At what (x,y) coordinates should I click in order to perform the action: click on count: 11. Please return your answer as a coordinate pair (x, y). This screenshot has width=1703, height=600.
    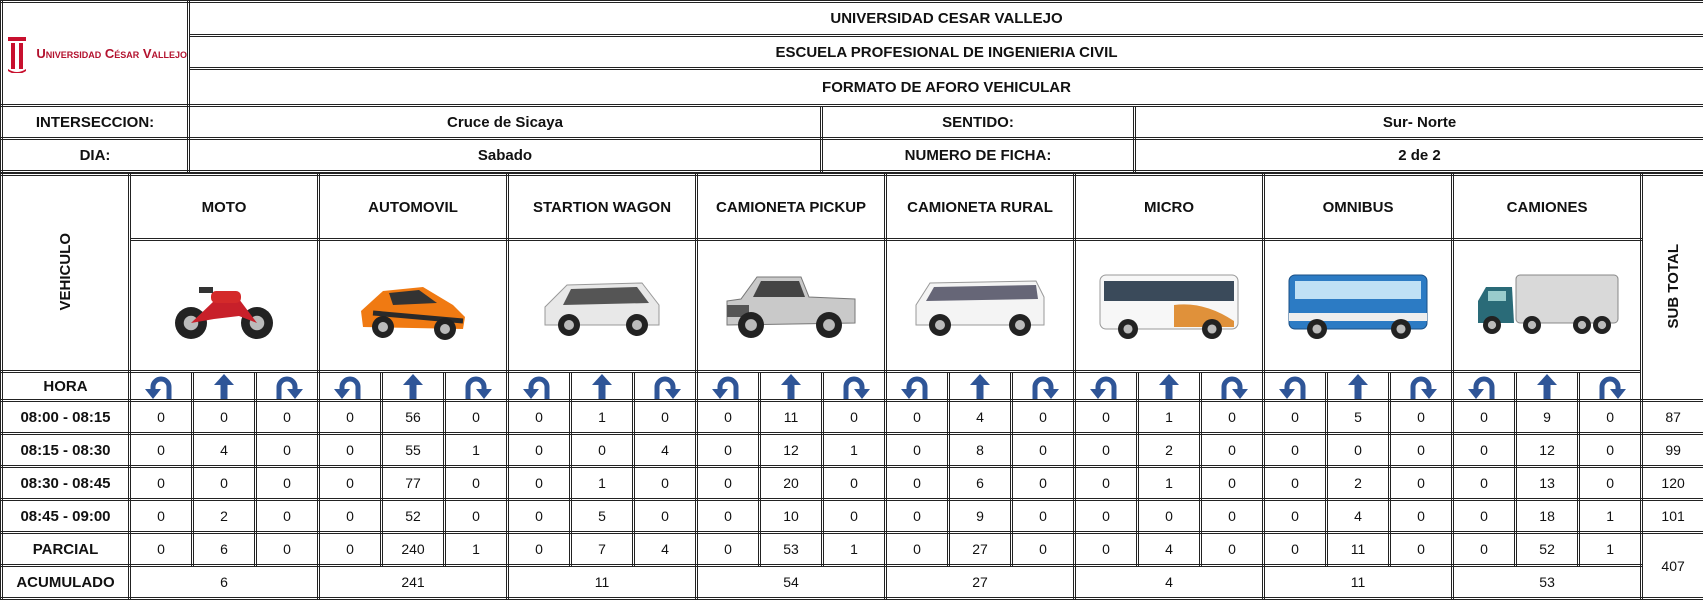
    Looking at the image, I should click on (791, 417).